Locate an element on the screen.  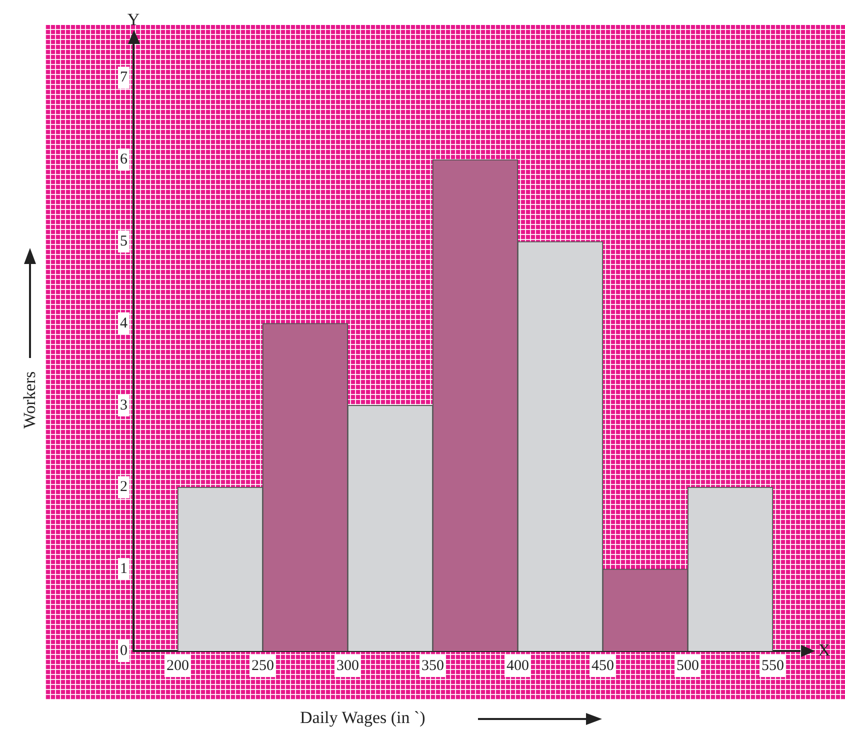
y-tick-label: 1 is located at coordinates (124, 569).